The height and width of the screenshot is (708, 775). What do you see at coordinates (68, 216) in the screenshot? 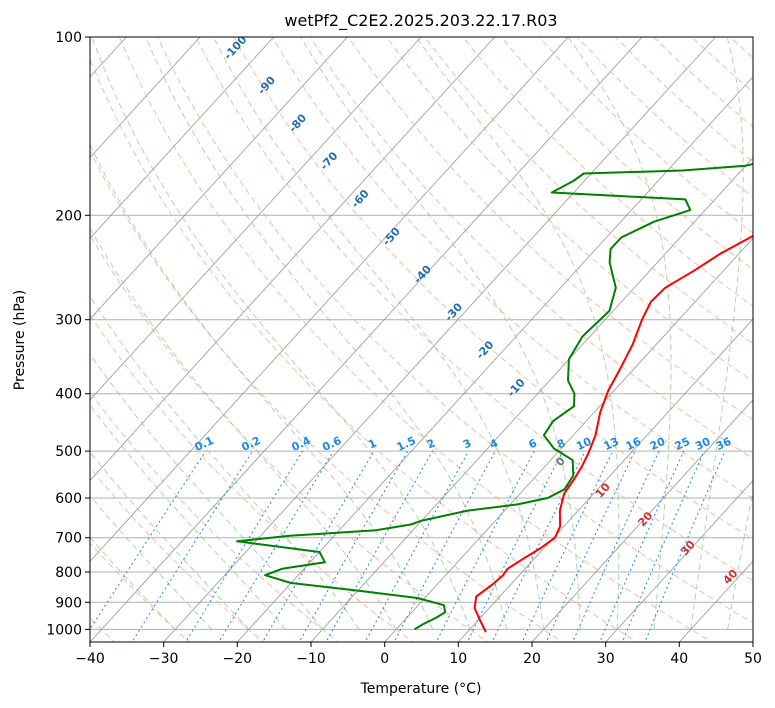
I see `y-tick-label: 200` at bounding box center [68, 216].